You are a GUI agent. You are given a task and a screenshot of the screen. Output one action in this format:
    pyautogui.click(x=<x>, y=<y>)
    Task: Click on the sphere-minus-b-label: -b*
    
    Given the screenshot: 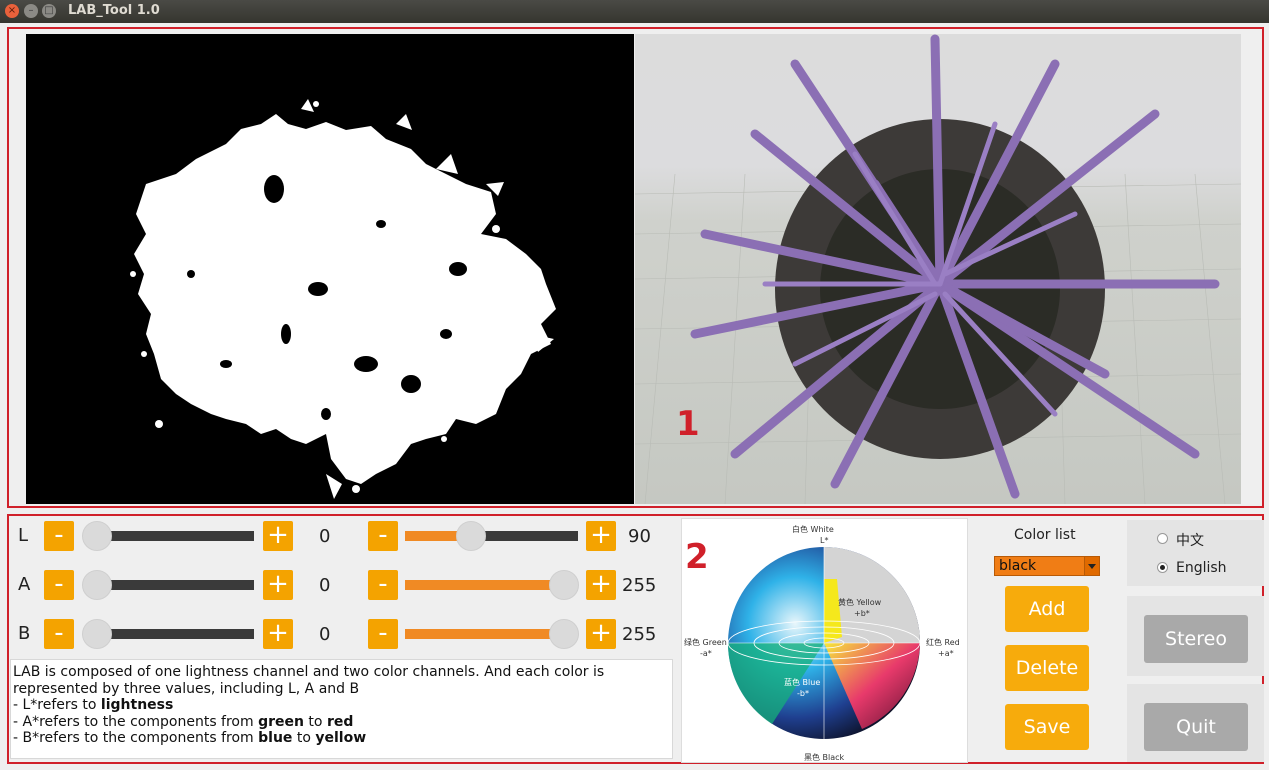 What is the action you would take?
    pyautogui.click(x=803, y=693)
    